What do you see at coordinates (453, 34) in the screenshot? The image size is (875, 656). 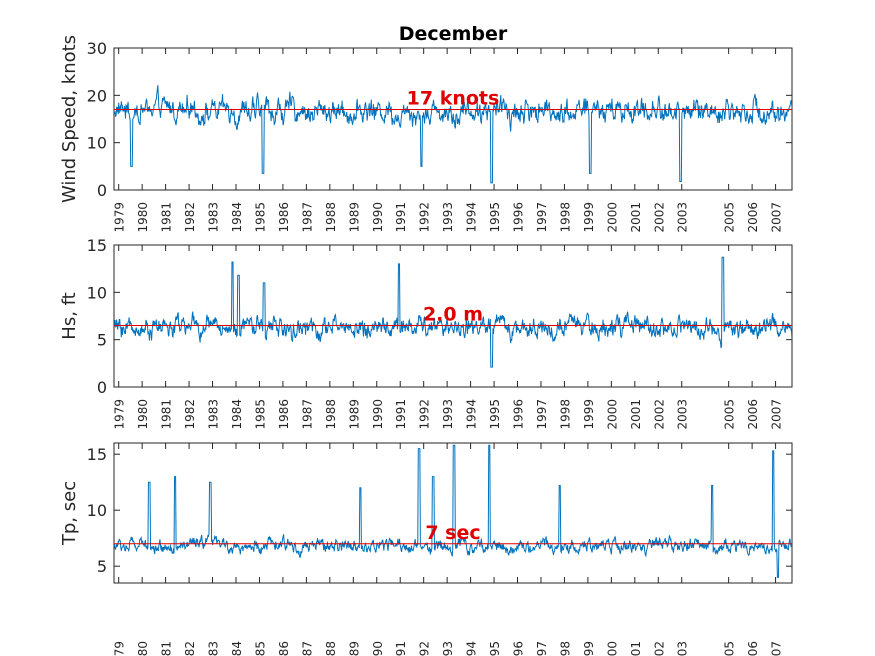 I see `chart-title: December` at bounding box center [453, 34].